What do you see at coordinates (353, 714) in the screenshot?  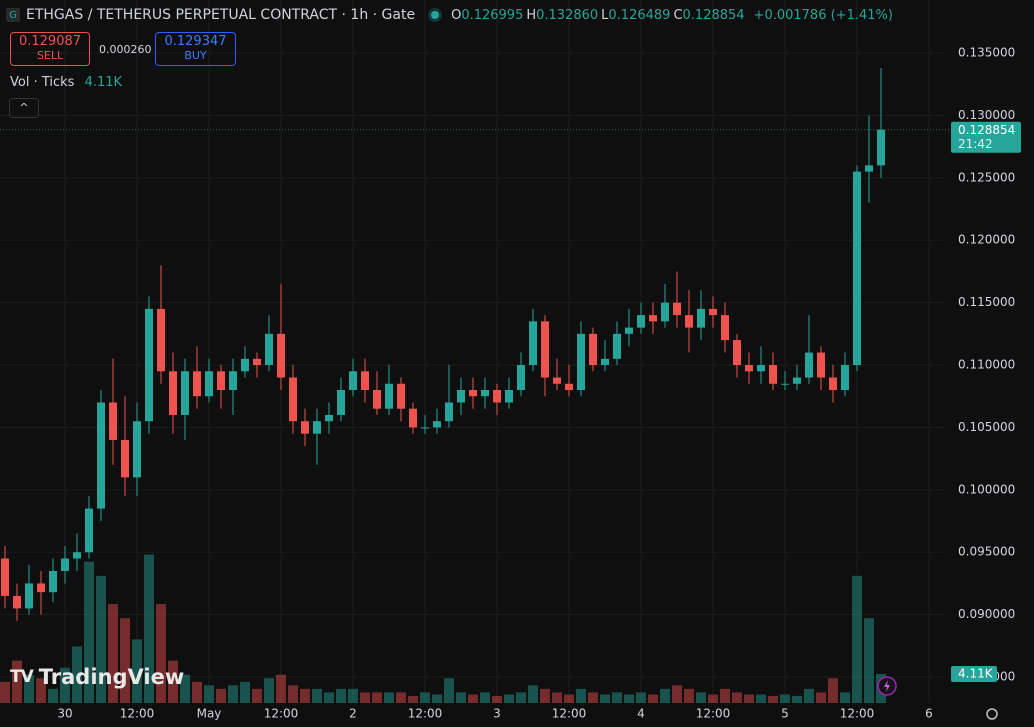 I see `x-tick-label: 2` at bounding box center [353, 714].